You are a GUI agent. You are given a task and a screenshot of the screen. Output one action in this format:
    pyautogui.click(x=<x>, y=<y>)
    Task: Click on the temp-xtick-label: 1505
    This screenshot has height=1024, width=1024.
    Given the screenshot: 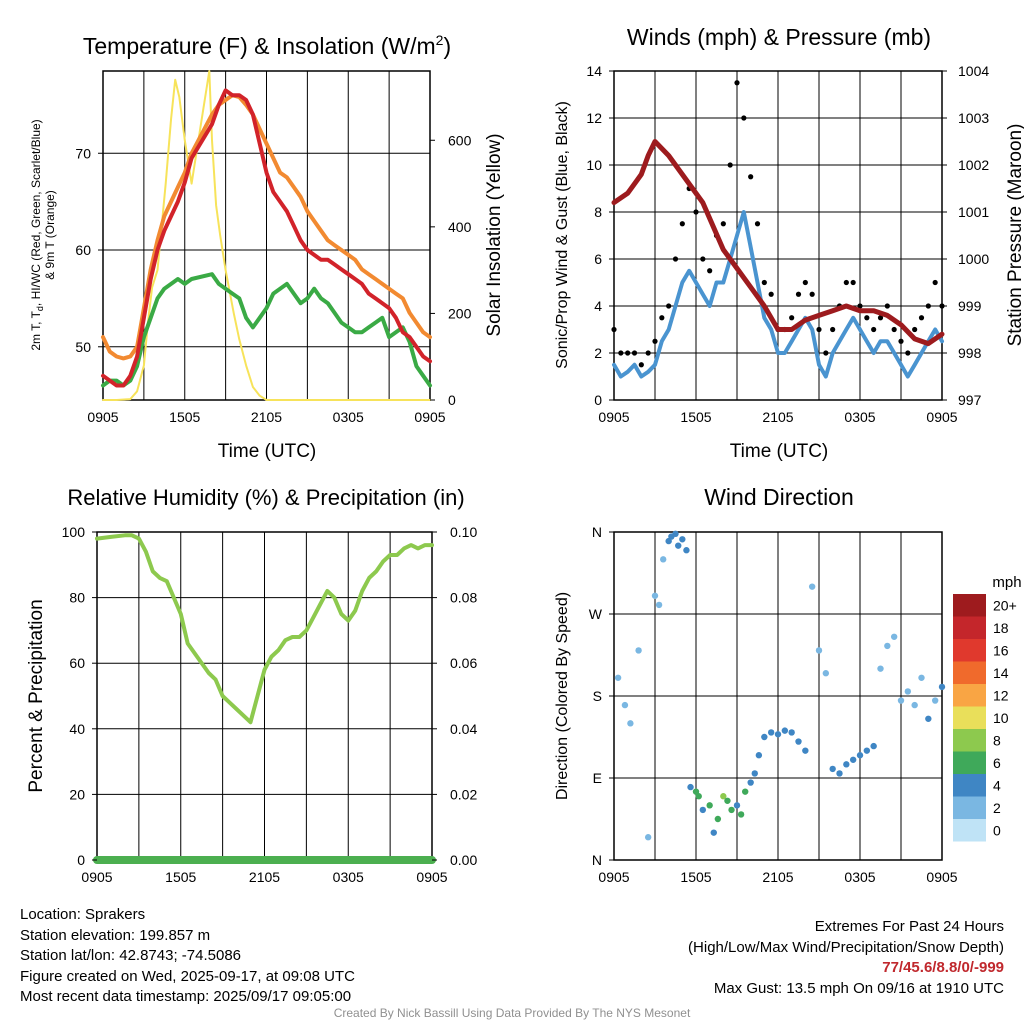 What is the action you would take?
    pyautogui.click(x=184, y=417)
    